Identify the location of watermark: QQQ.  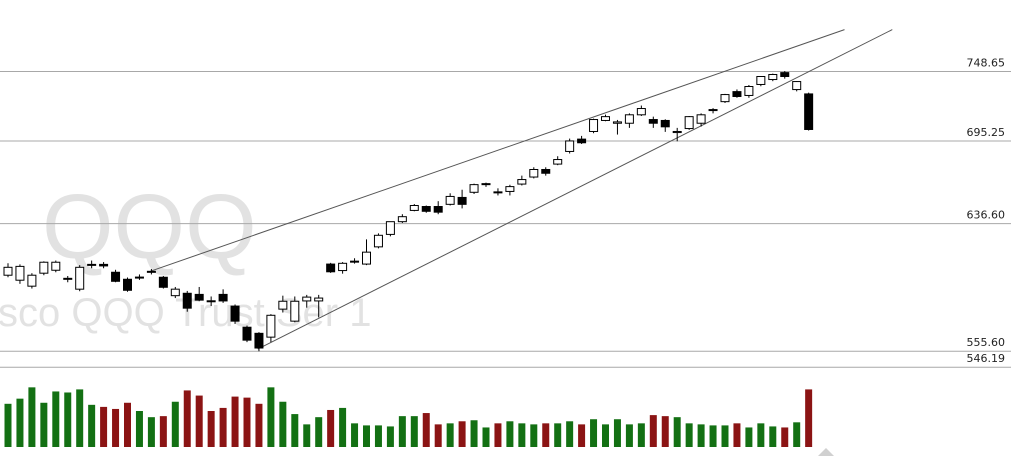
(149, 227).